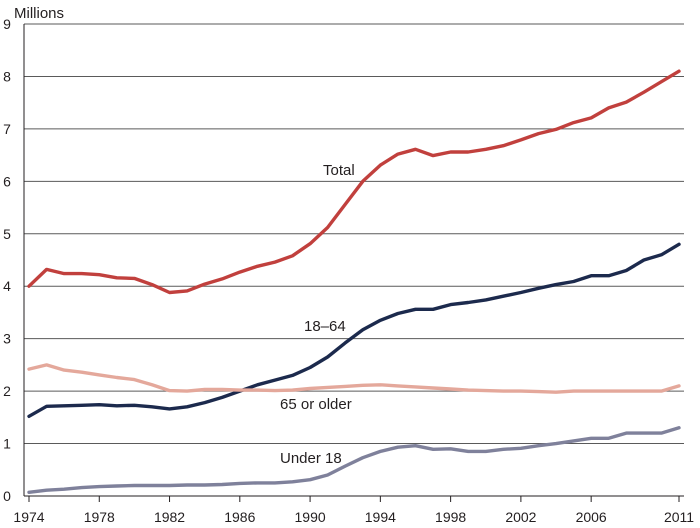  What do you see at coordinates (7, 260) in the screenshot?
I see `y-axis-ticks: 0 1 2 3 4 5 6 7 8 9` at bounding box center [7, 260].